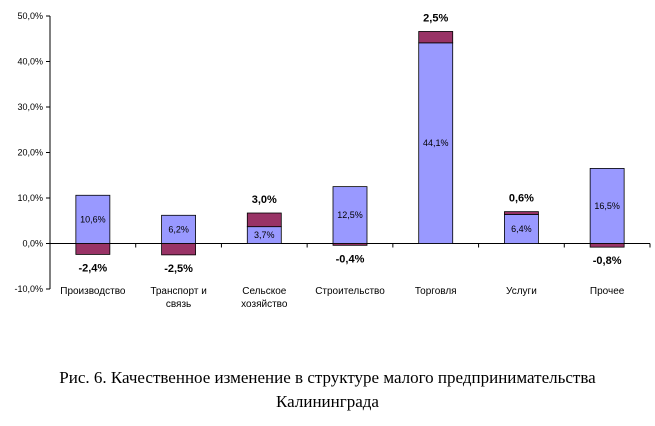  I want to click on bar-change-label: -0,4%, so click(350, 259).